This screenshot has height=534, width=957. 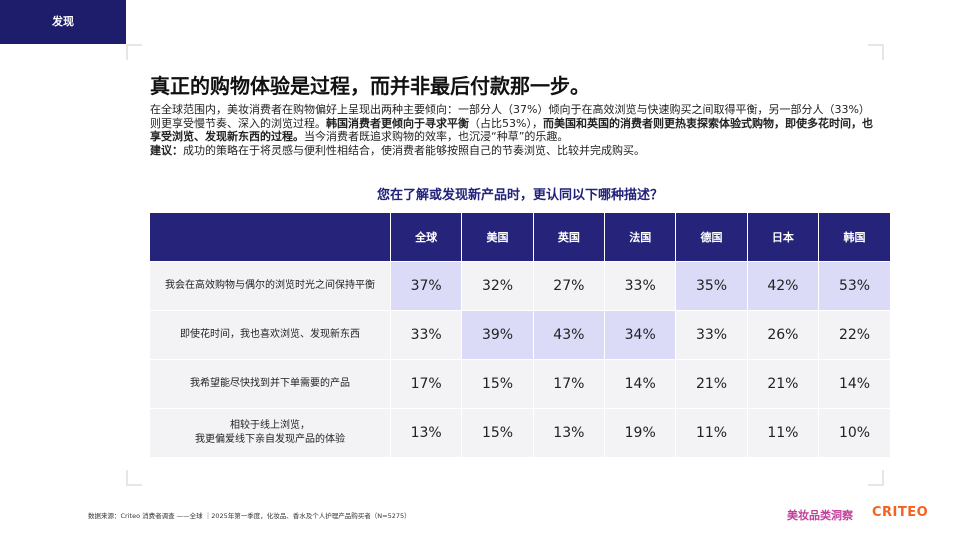 What do you see at coordinates (270, 237) in the screenshot?
I see `header-cell` at bounding box center [270, 237].